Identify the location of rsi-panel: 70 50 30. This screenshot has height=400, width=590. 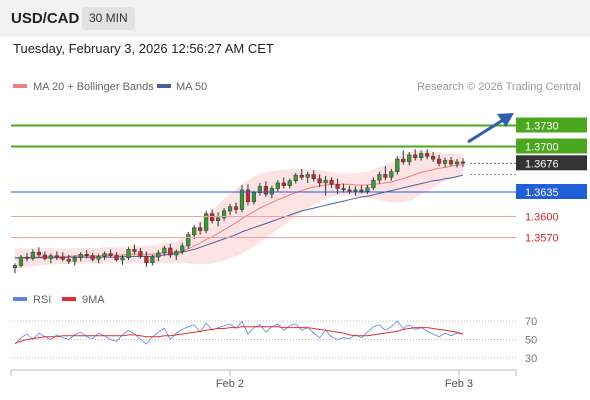
(274, 340).